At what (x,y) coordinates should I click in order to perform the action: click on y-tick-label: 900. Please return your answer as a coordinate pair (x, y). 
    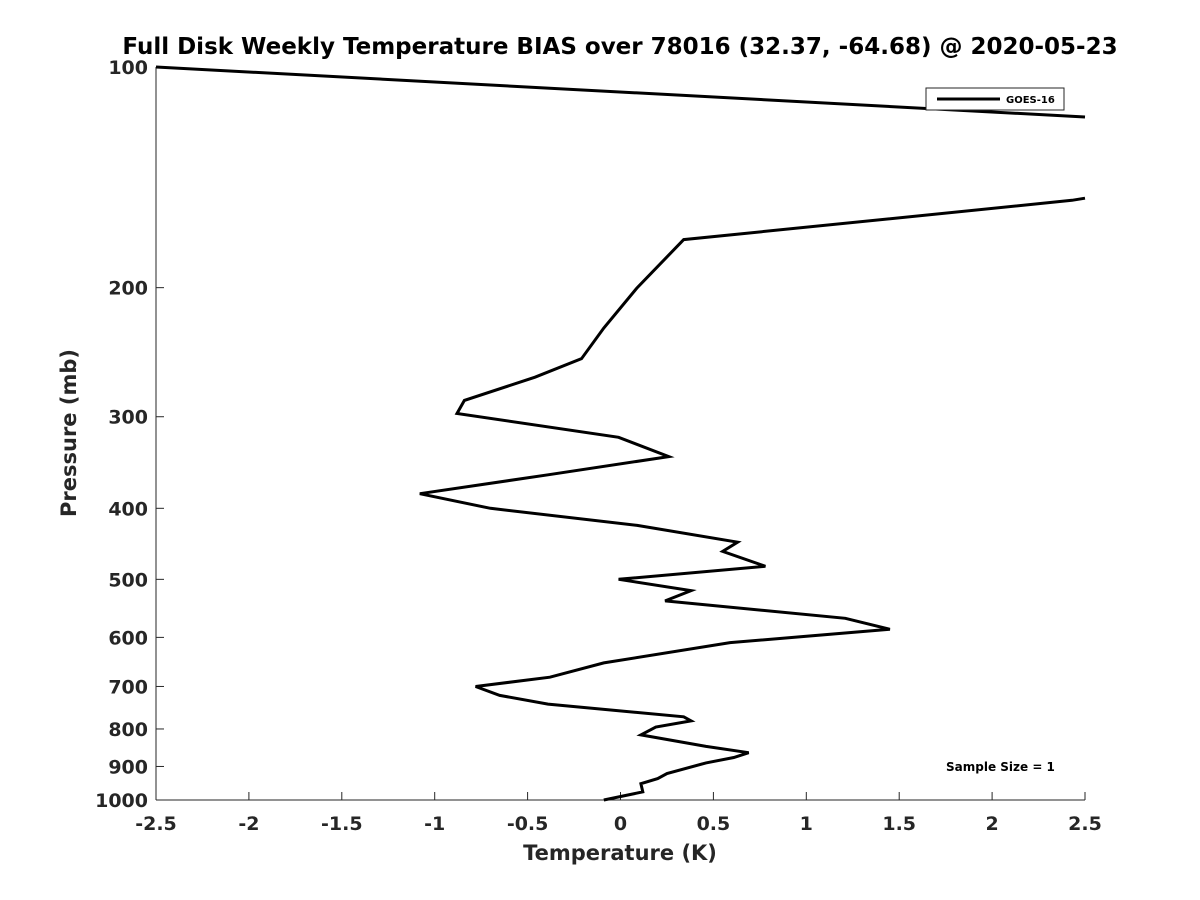
    Looking at the image, I should click on (128, 767).